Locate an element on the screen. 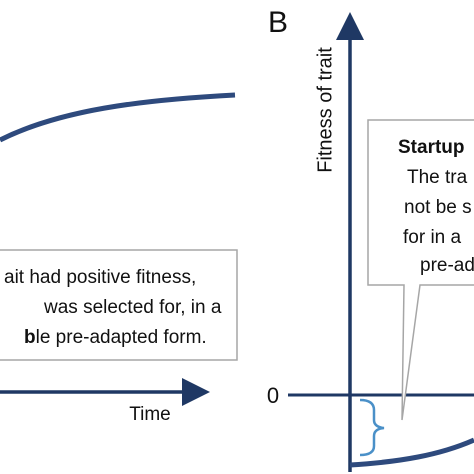 This screenshot has height=474, width=474. box-line: for in a is located at coordinates (432, 237).